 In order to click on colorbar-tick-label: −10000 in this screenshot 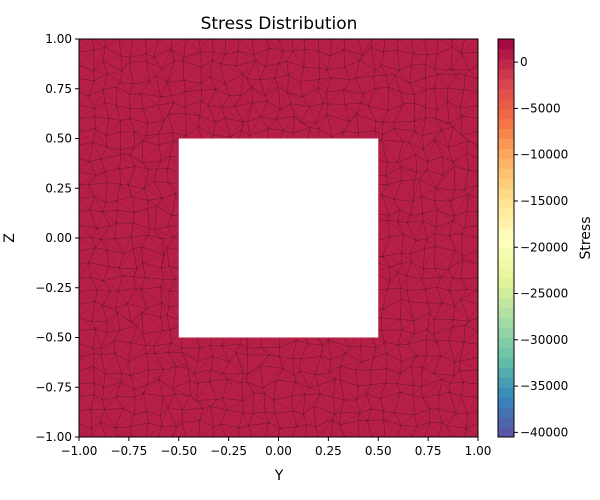, I will do `click(544, 155)`.